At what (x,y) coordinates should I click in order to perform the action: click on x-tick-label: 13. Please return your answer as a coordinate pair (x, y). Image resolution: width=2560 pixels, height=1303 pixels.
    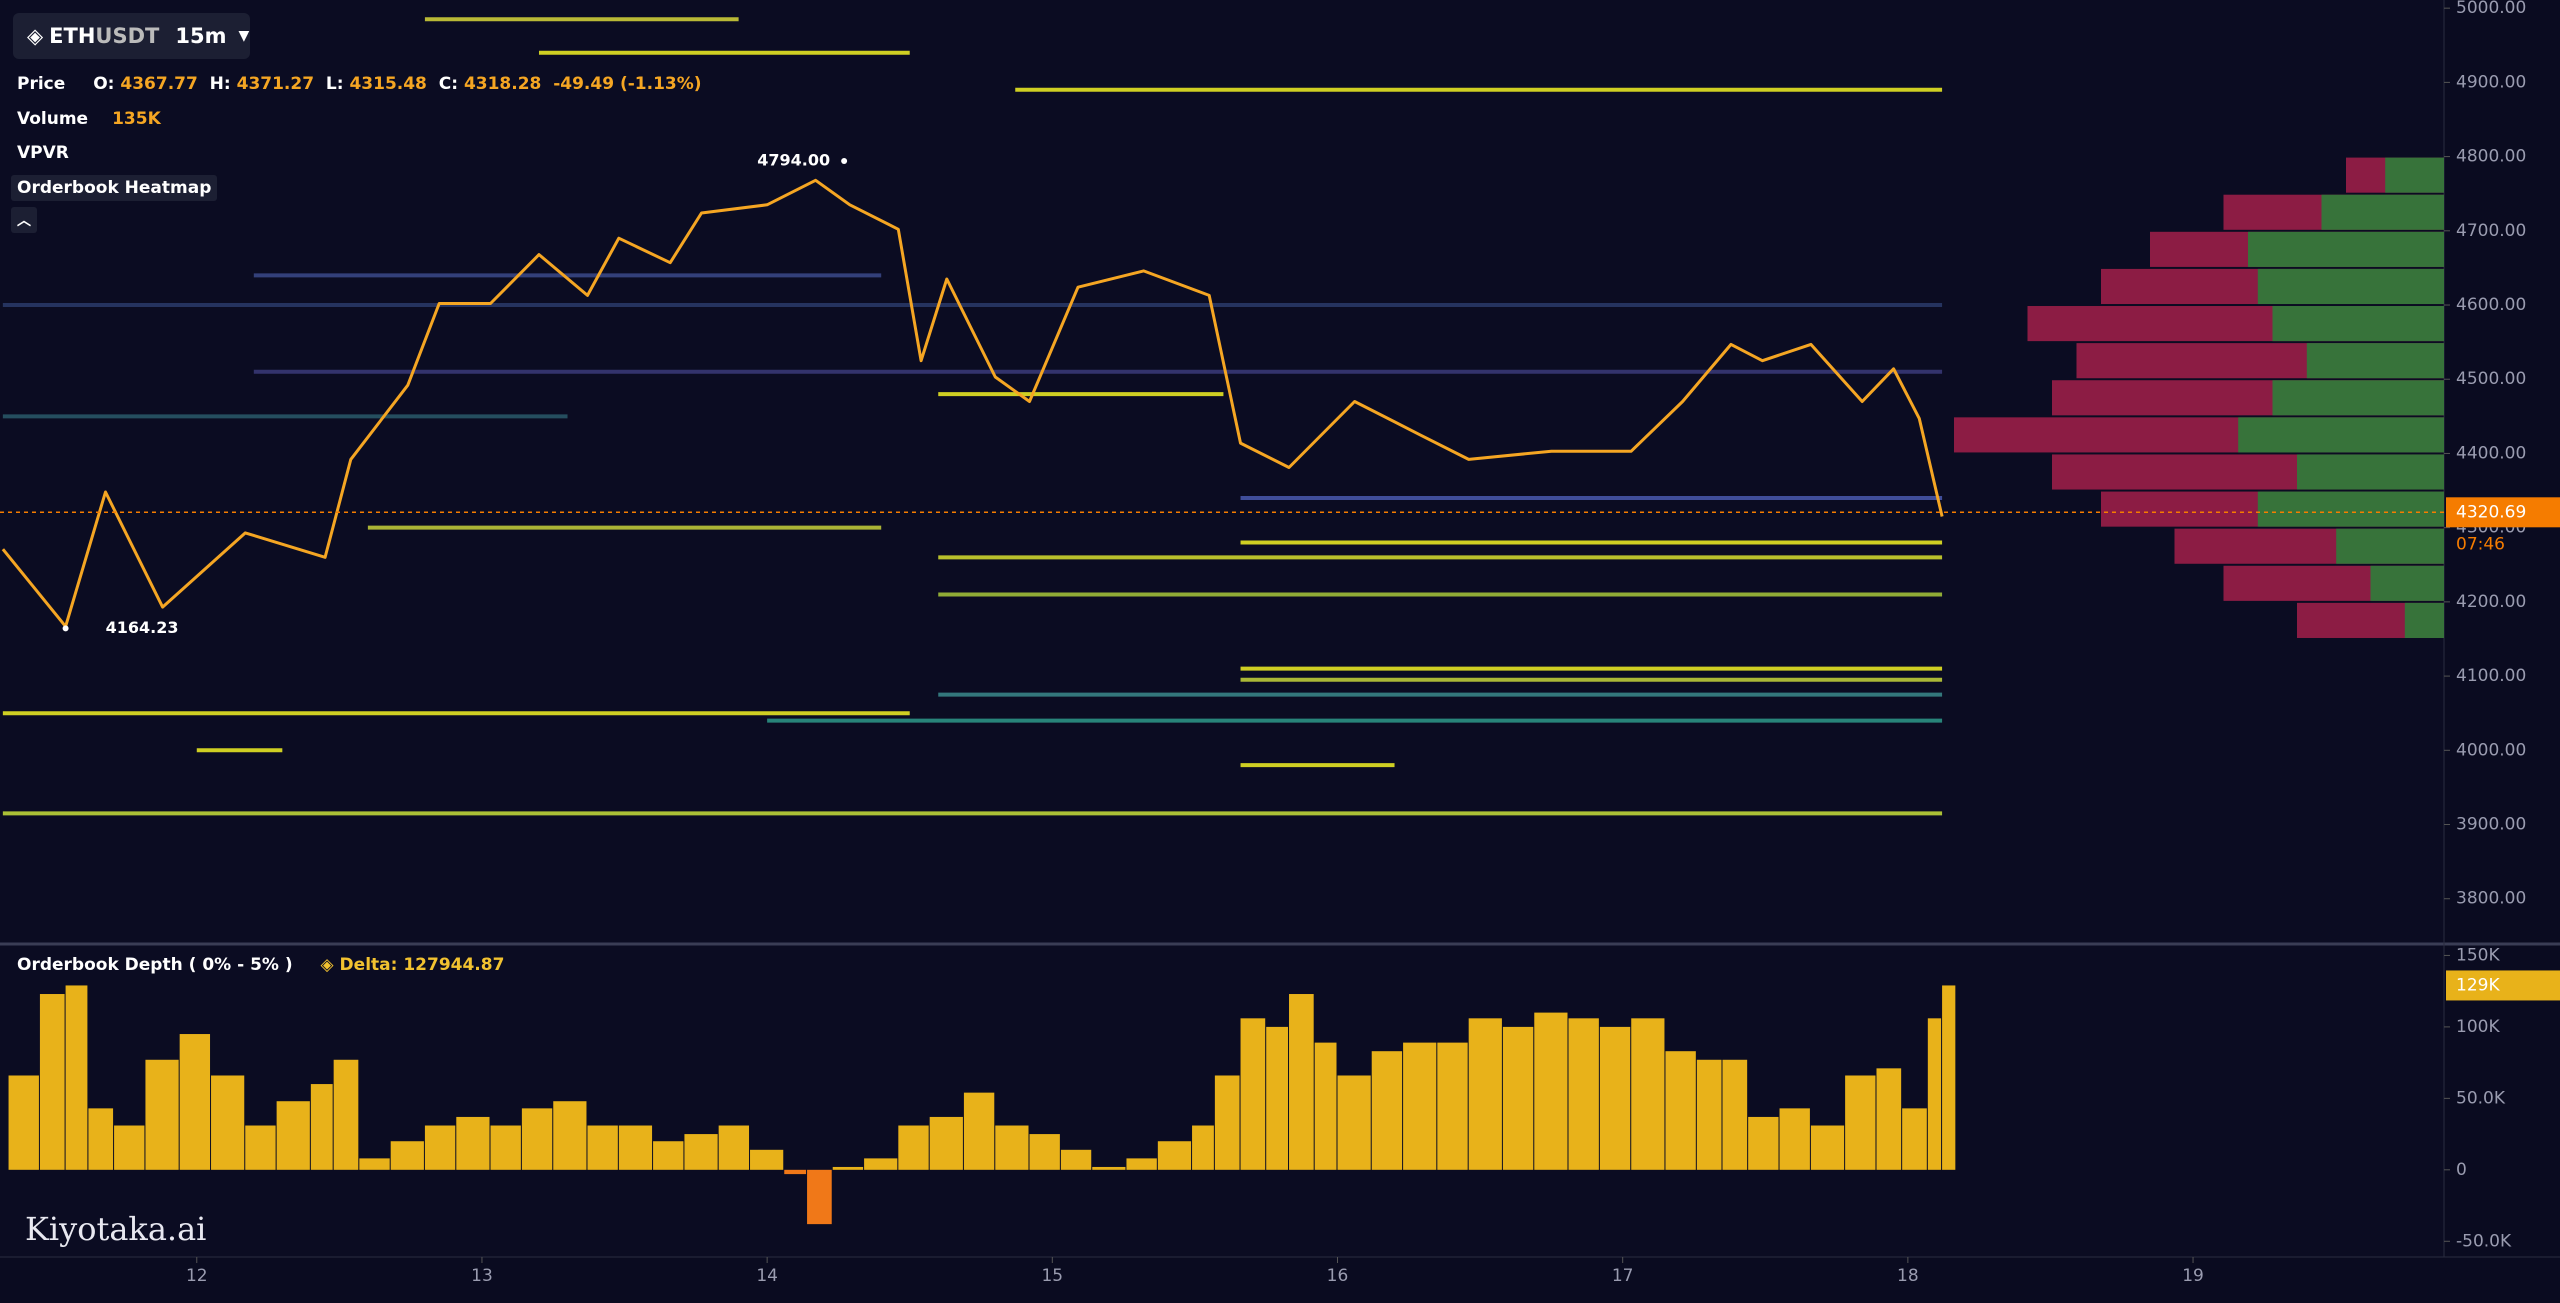
    Looking at the image, I should click on (482, 1276).